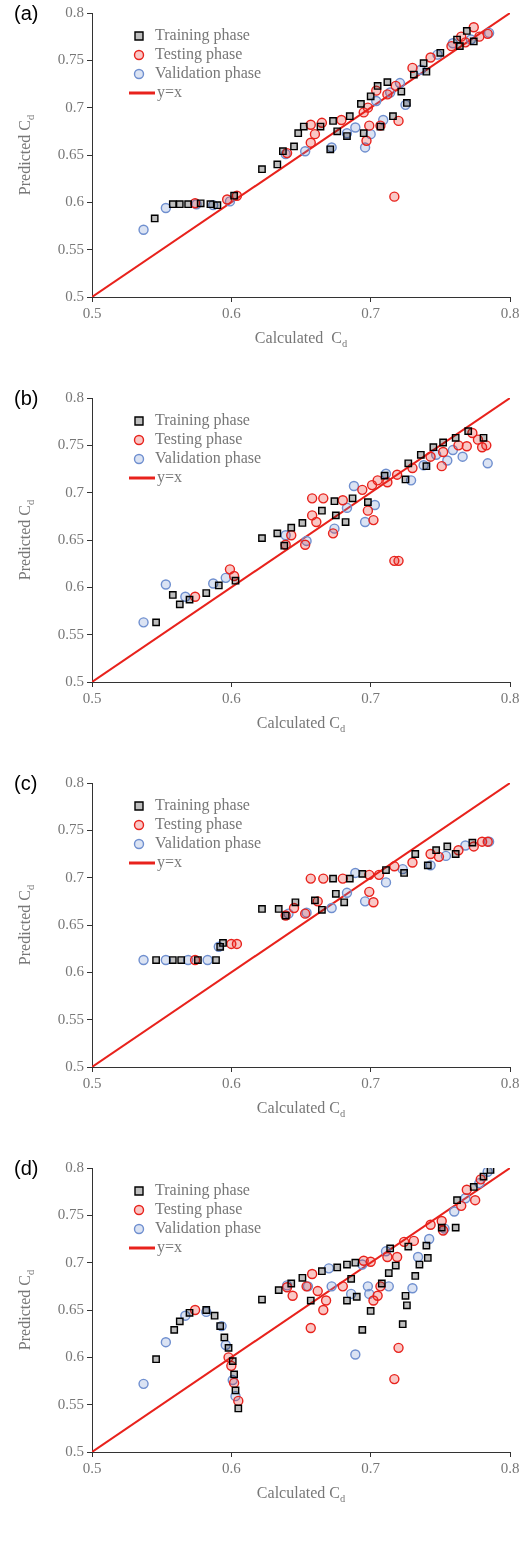 This screenshot has height=1542, width=526. What do you see at coordinates (92, 697) in the screenshot?
I see `x-tick-label: 0.5` at bounding box center [92, 697].